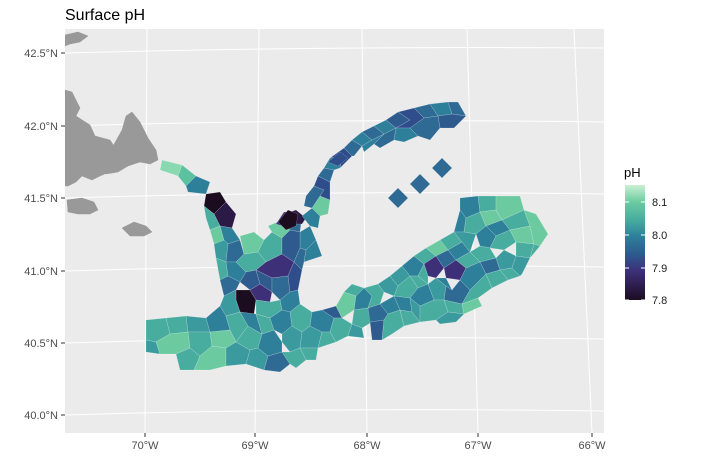 The width and height of the screenshot is (701, 459). What do you see at coordinates (659, 236) in the screenshot?
I see `legend-label: 8.0` at bounding box center [659, 236].